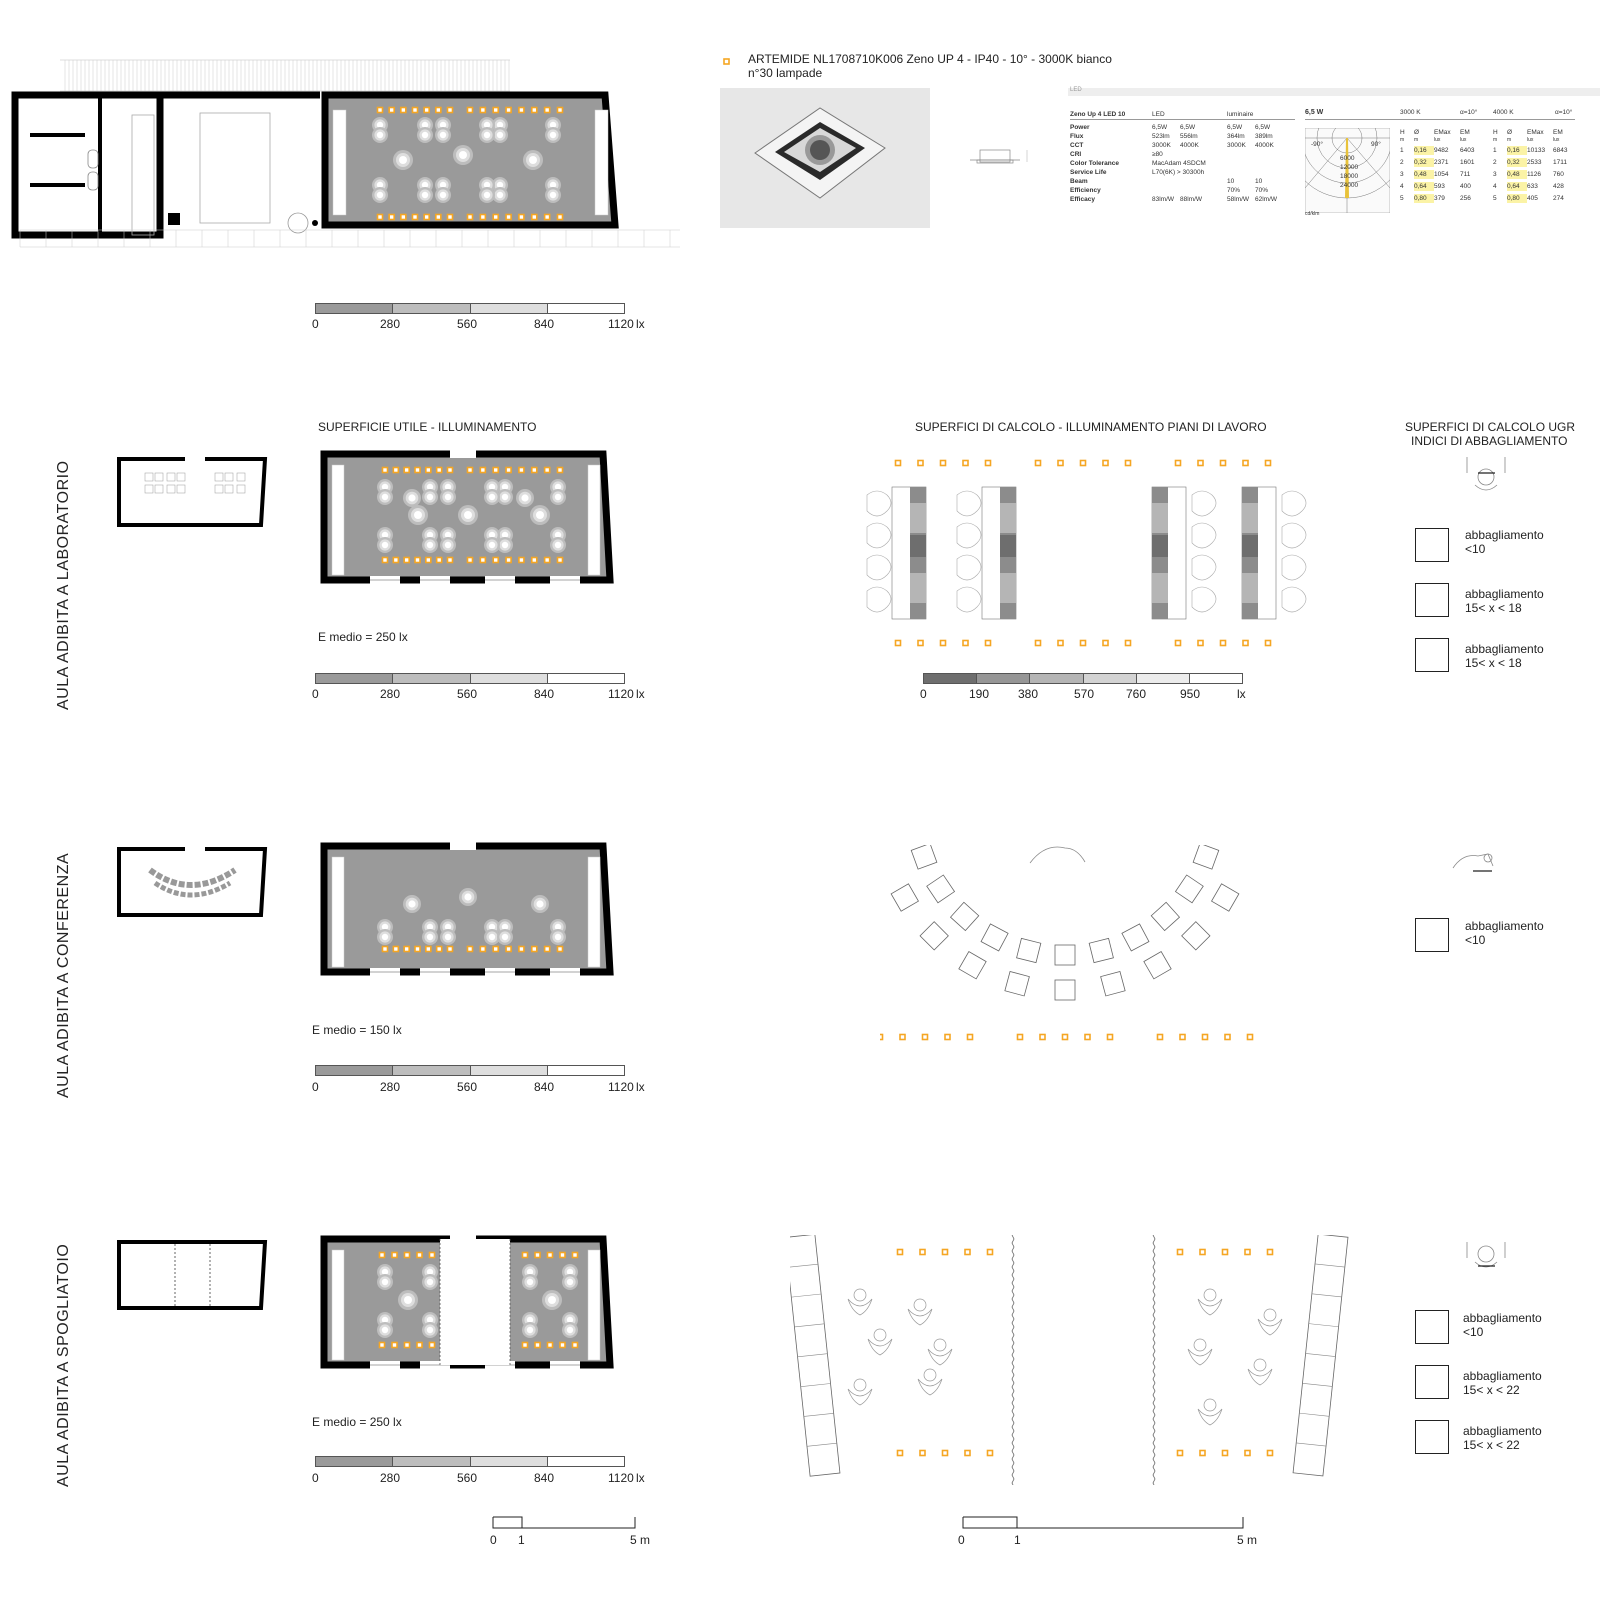 The width and height of the screenshot is (1600, 1600). I want to click on spec-cell: 556lm, so click(1189, 136).